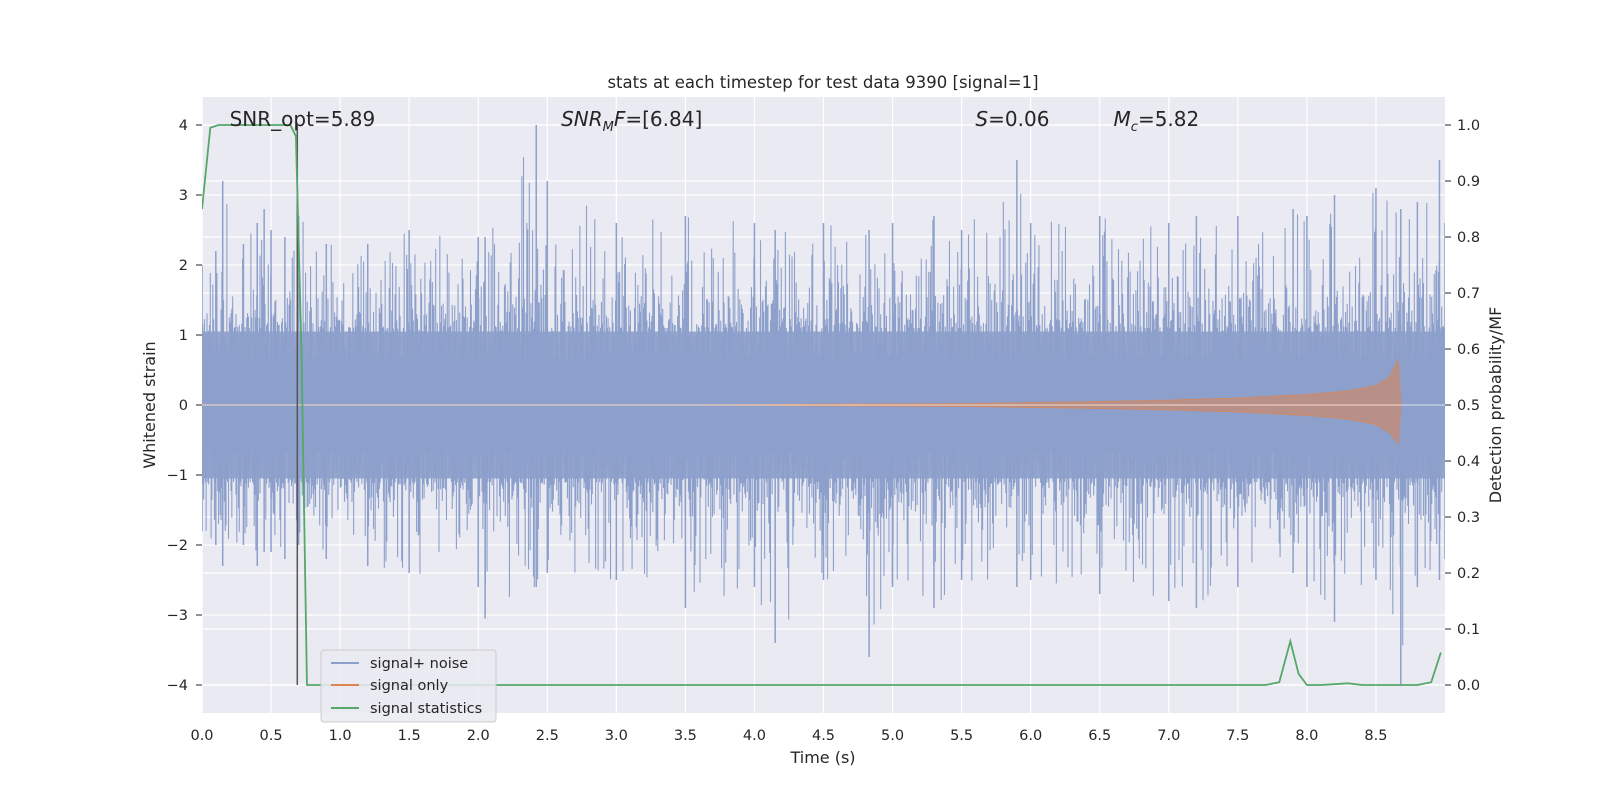  Describe the element at coordinates (201, 736) in the screenshot. I see `x-tick-label-0: 0.0` at that location.